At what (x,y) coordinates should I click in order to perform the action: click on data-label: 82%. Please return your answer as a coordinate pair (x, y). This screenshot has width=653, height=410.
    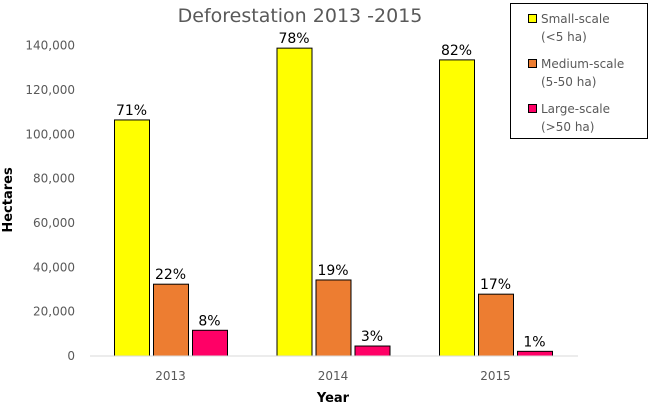
    Looking at the image, I should click on (456, 51).